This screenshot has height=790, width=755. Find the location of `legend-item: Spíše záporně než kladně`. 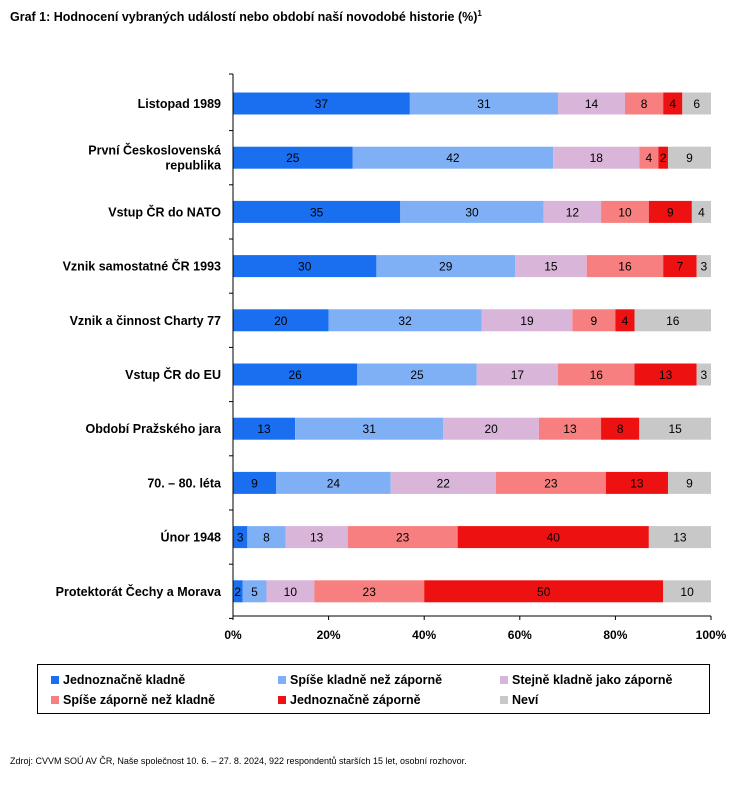

legend-item: Spíše záporně než kladně is located at coordinates (133, 700).